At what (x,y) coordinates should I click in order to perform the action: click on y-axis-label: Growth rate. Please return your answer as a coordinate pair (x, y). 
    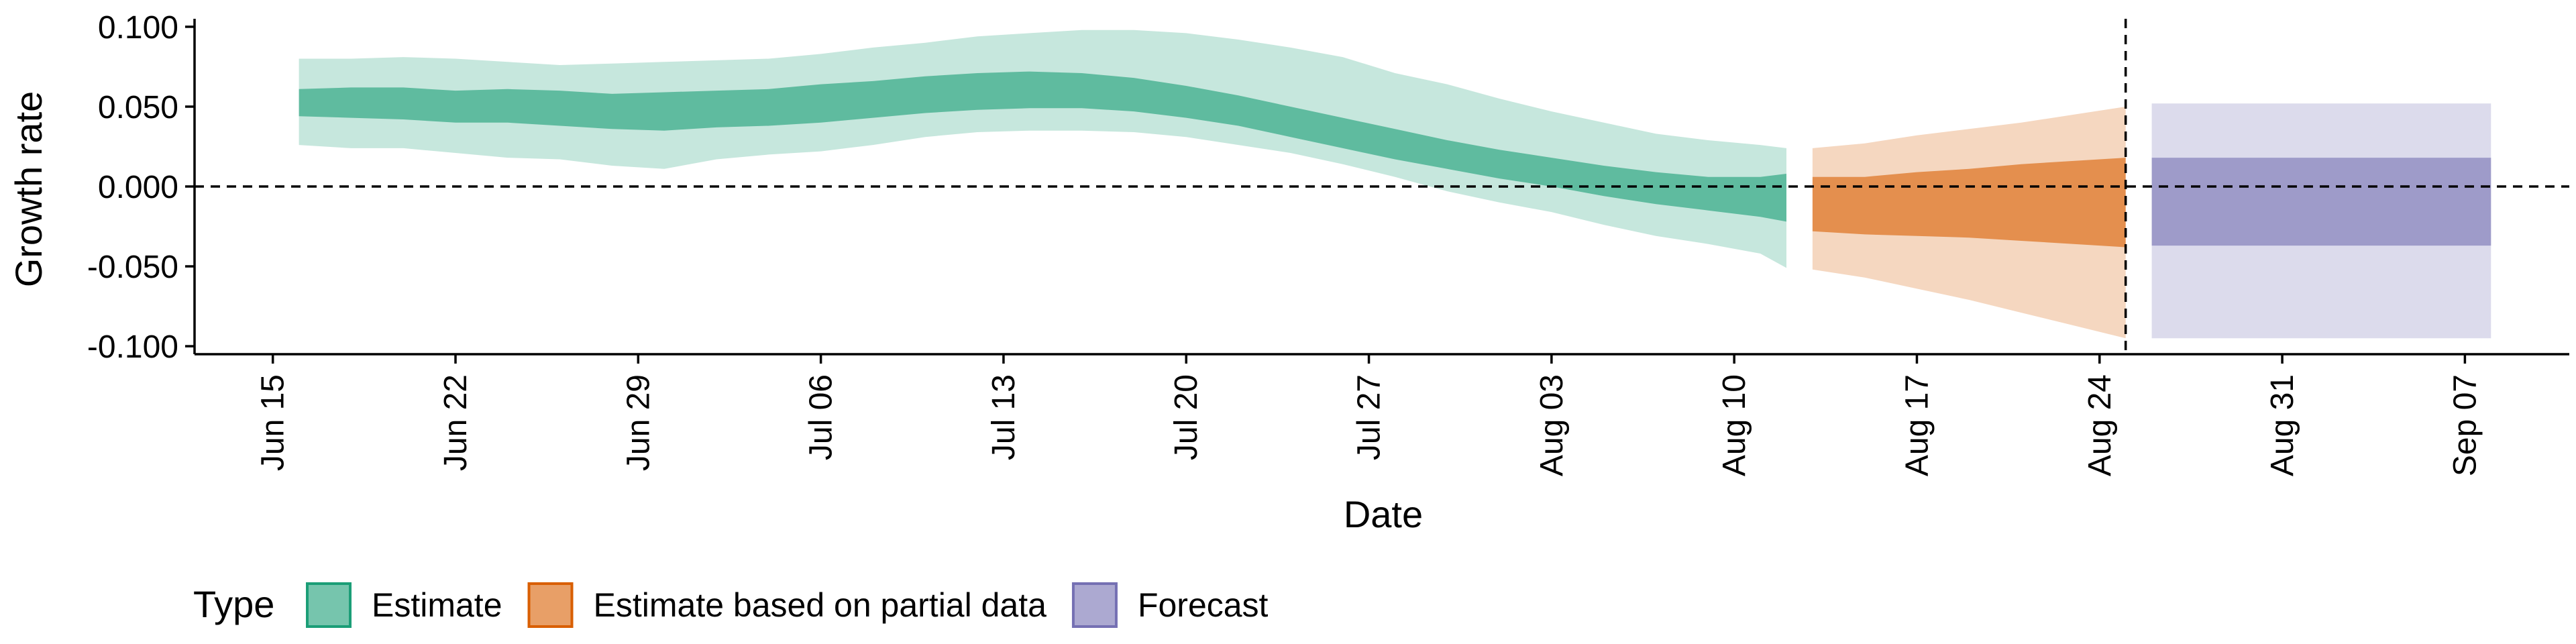
    Looking at the image, I should click on (28, 189).